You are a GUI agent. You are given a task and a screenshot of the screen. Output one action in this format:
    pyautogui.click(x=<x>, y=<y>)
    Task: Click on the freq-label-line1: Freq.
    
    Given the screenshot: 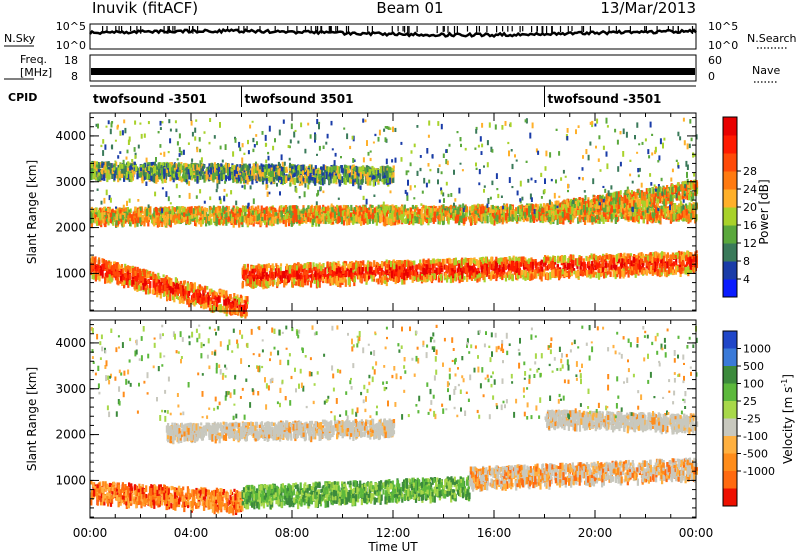 What is the action you would take?
    pyautogui.click(x=33, y=59)
    